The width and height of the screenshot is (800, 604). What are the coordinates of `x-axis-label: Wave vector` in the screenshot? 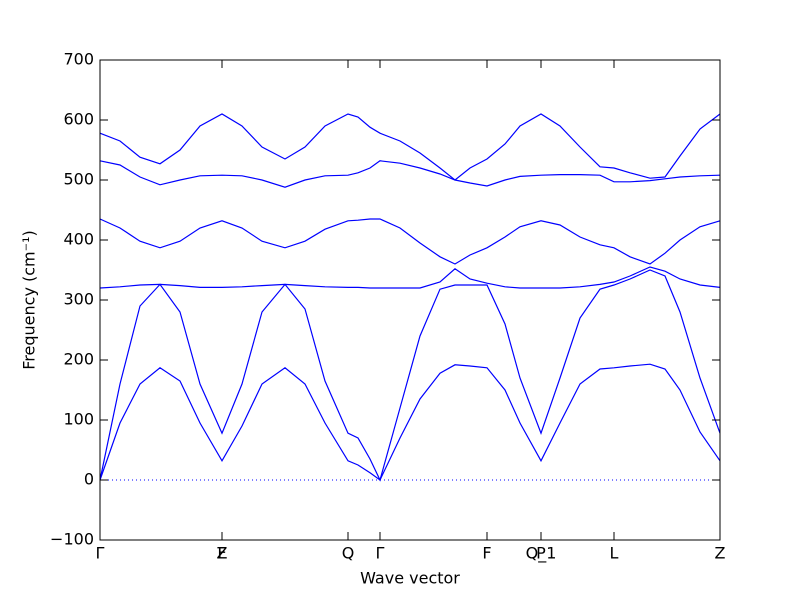 It's located at (410, 578).